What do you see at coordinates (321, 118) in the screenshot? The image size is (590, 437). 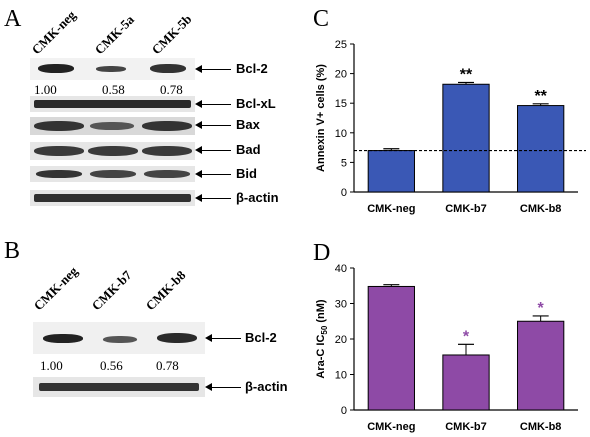 I see `y-axis-label: Annexin V+ cells (%)` at bounding box center [321, 118].